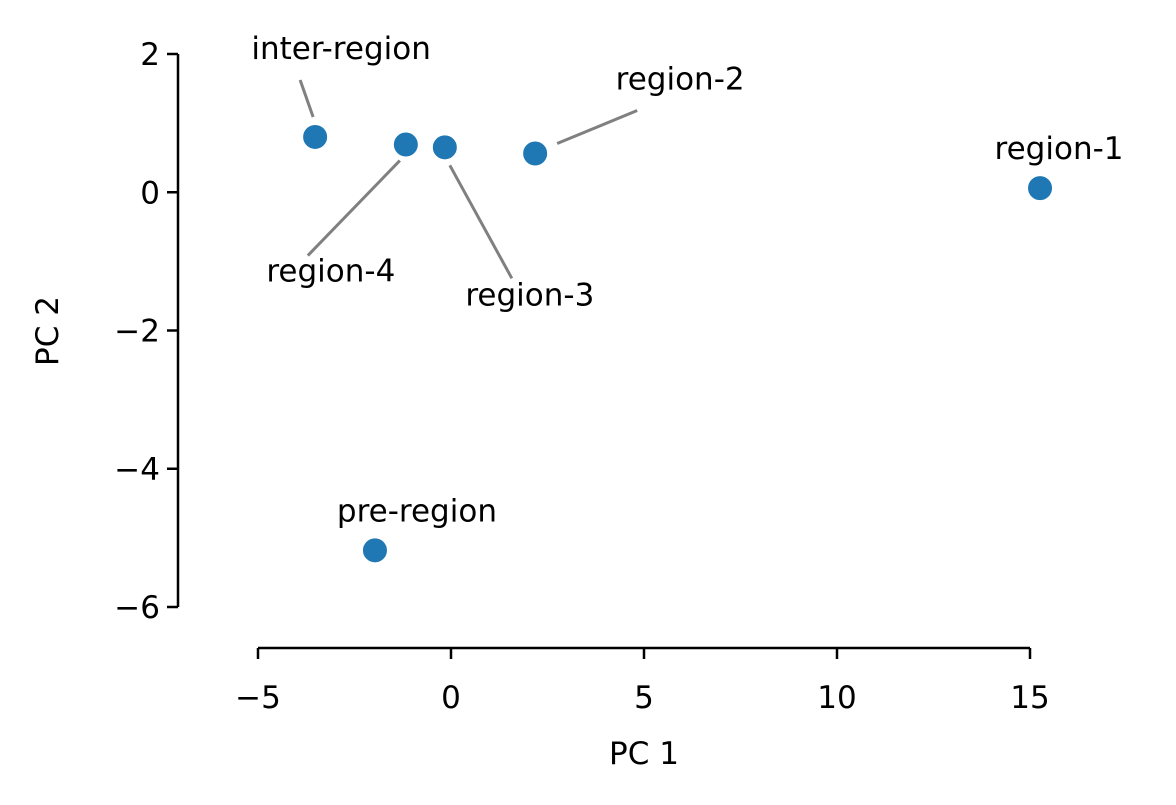 The width and height of the screenshot is (1176, 805). I want to click on y-tick-label: −2, so click(137, 332).